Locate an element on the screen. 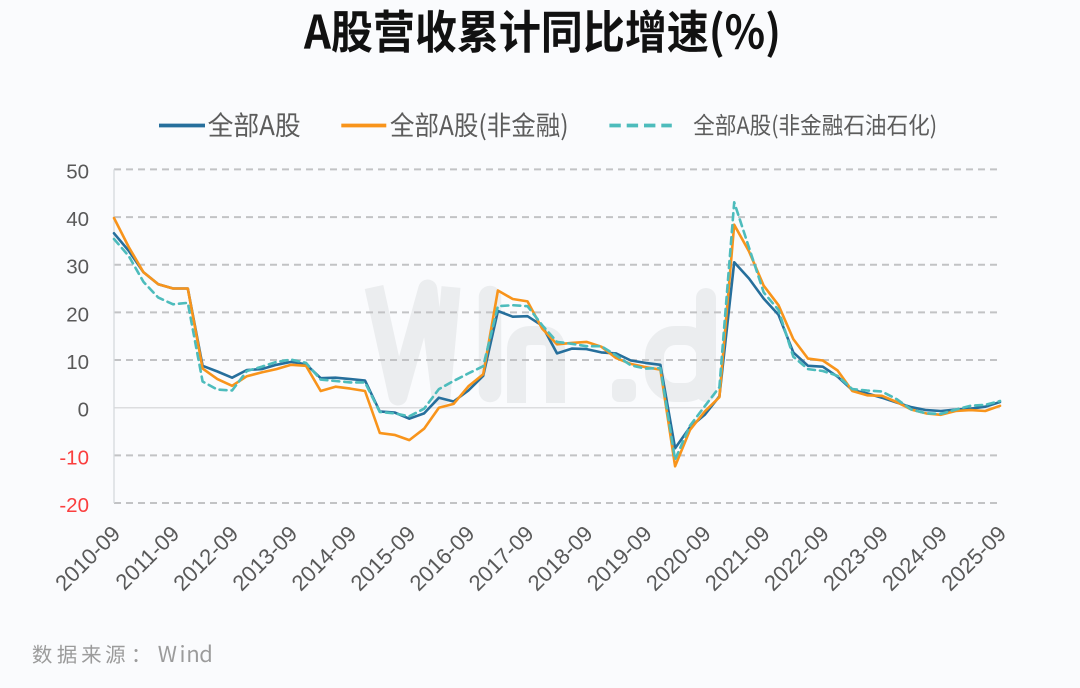 The width and height of the screenshot is (1080, 688). svg-text: 10 is located at coordinates (77, 362).